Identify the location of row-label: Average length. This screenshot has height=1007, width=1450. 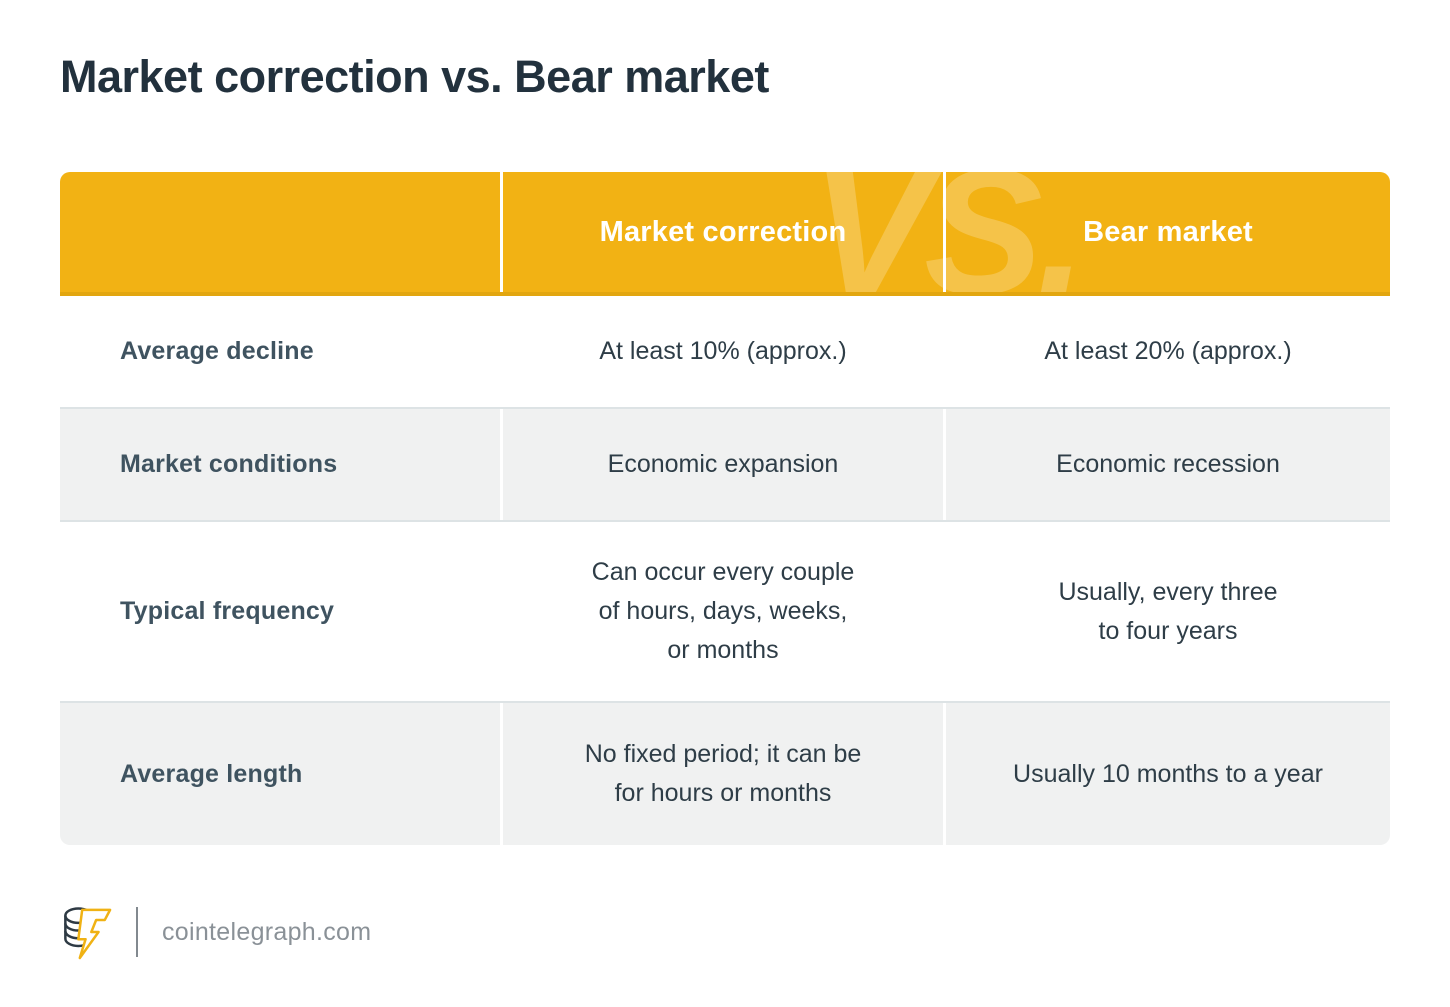
(281, 774).